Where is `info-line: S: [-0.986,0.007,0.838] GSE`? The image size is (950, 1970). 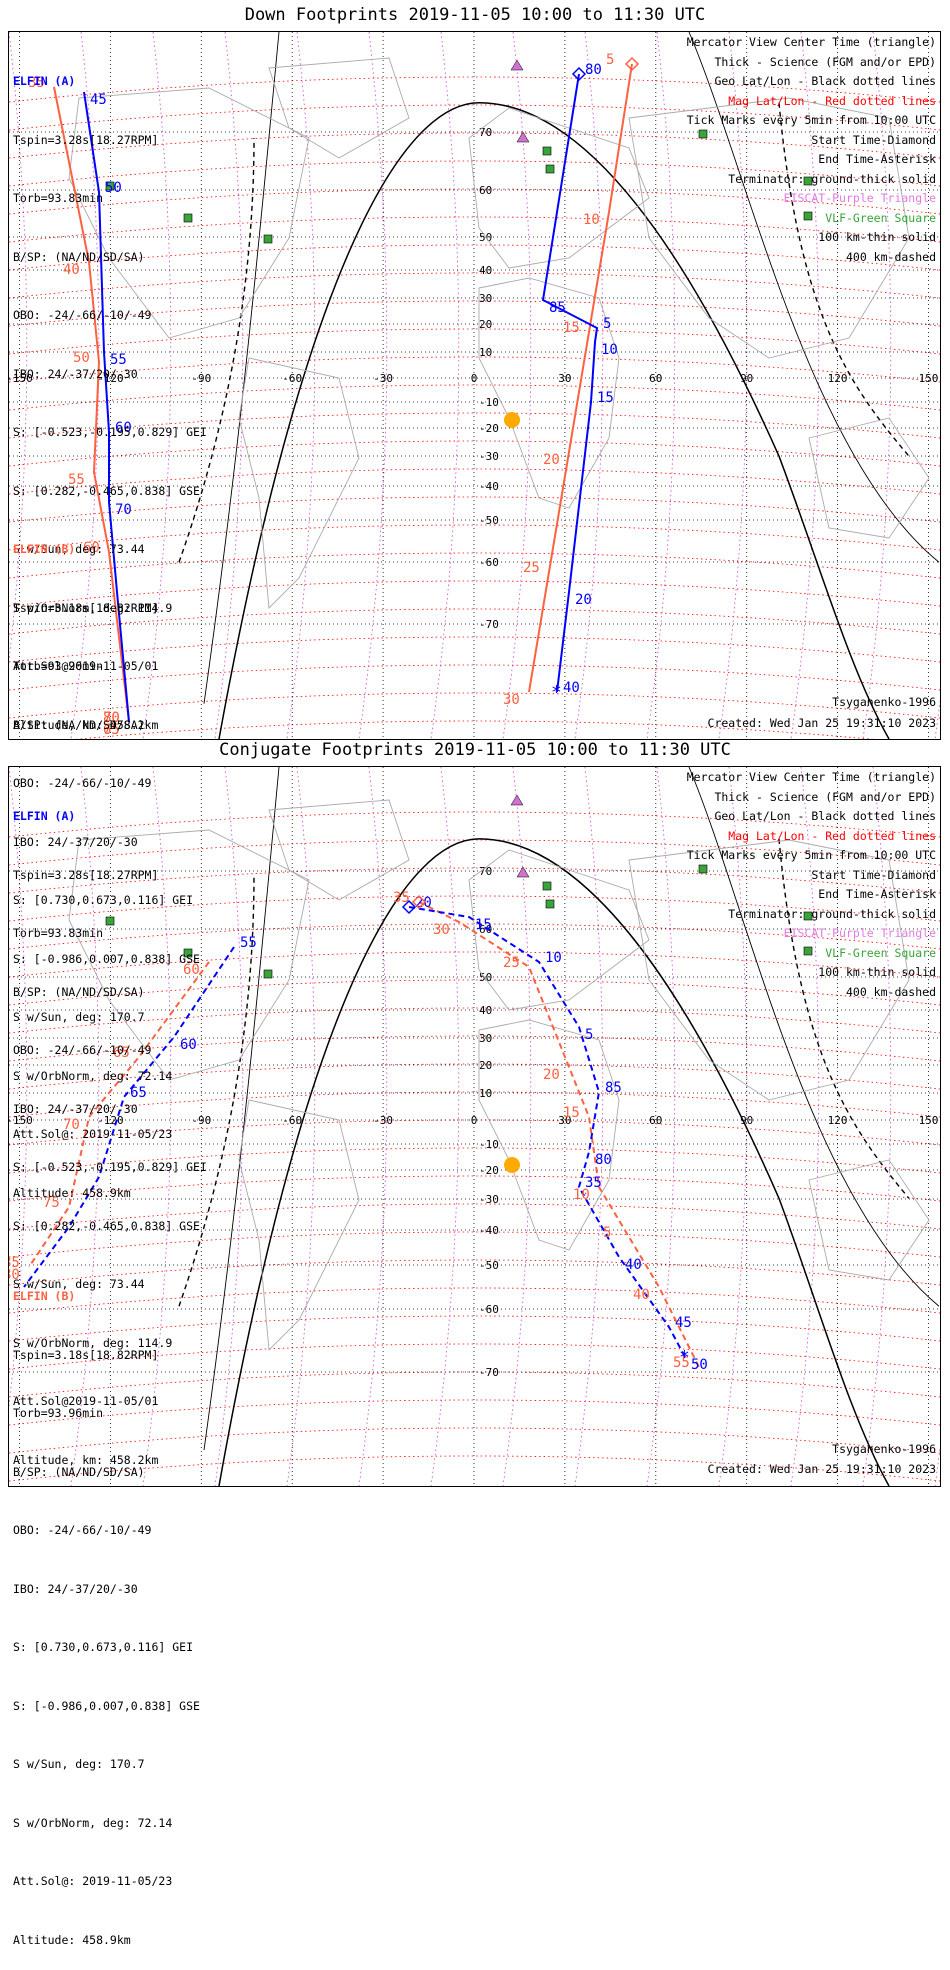
info-line: S: [-0.986,0.007,0.838] GSE is located at coordinates (106, 1705).